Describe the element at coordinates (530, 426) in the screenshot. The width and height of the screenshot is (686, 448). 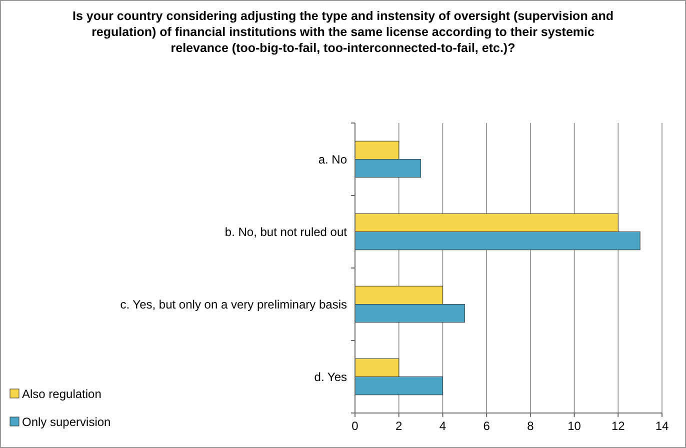
I see `x-tick-label: 8` at that location.